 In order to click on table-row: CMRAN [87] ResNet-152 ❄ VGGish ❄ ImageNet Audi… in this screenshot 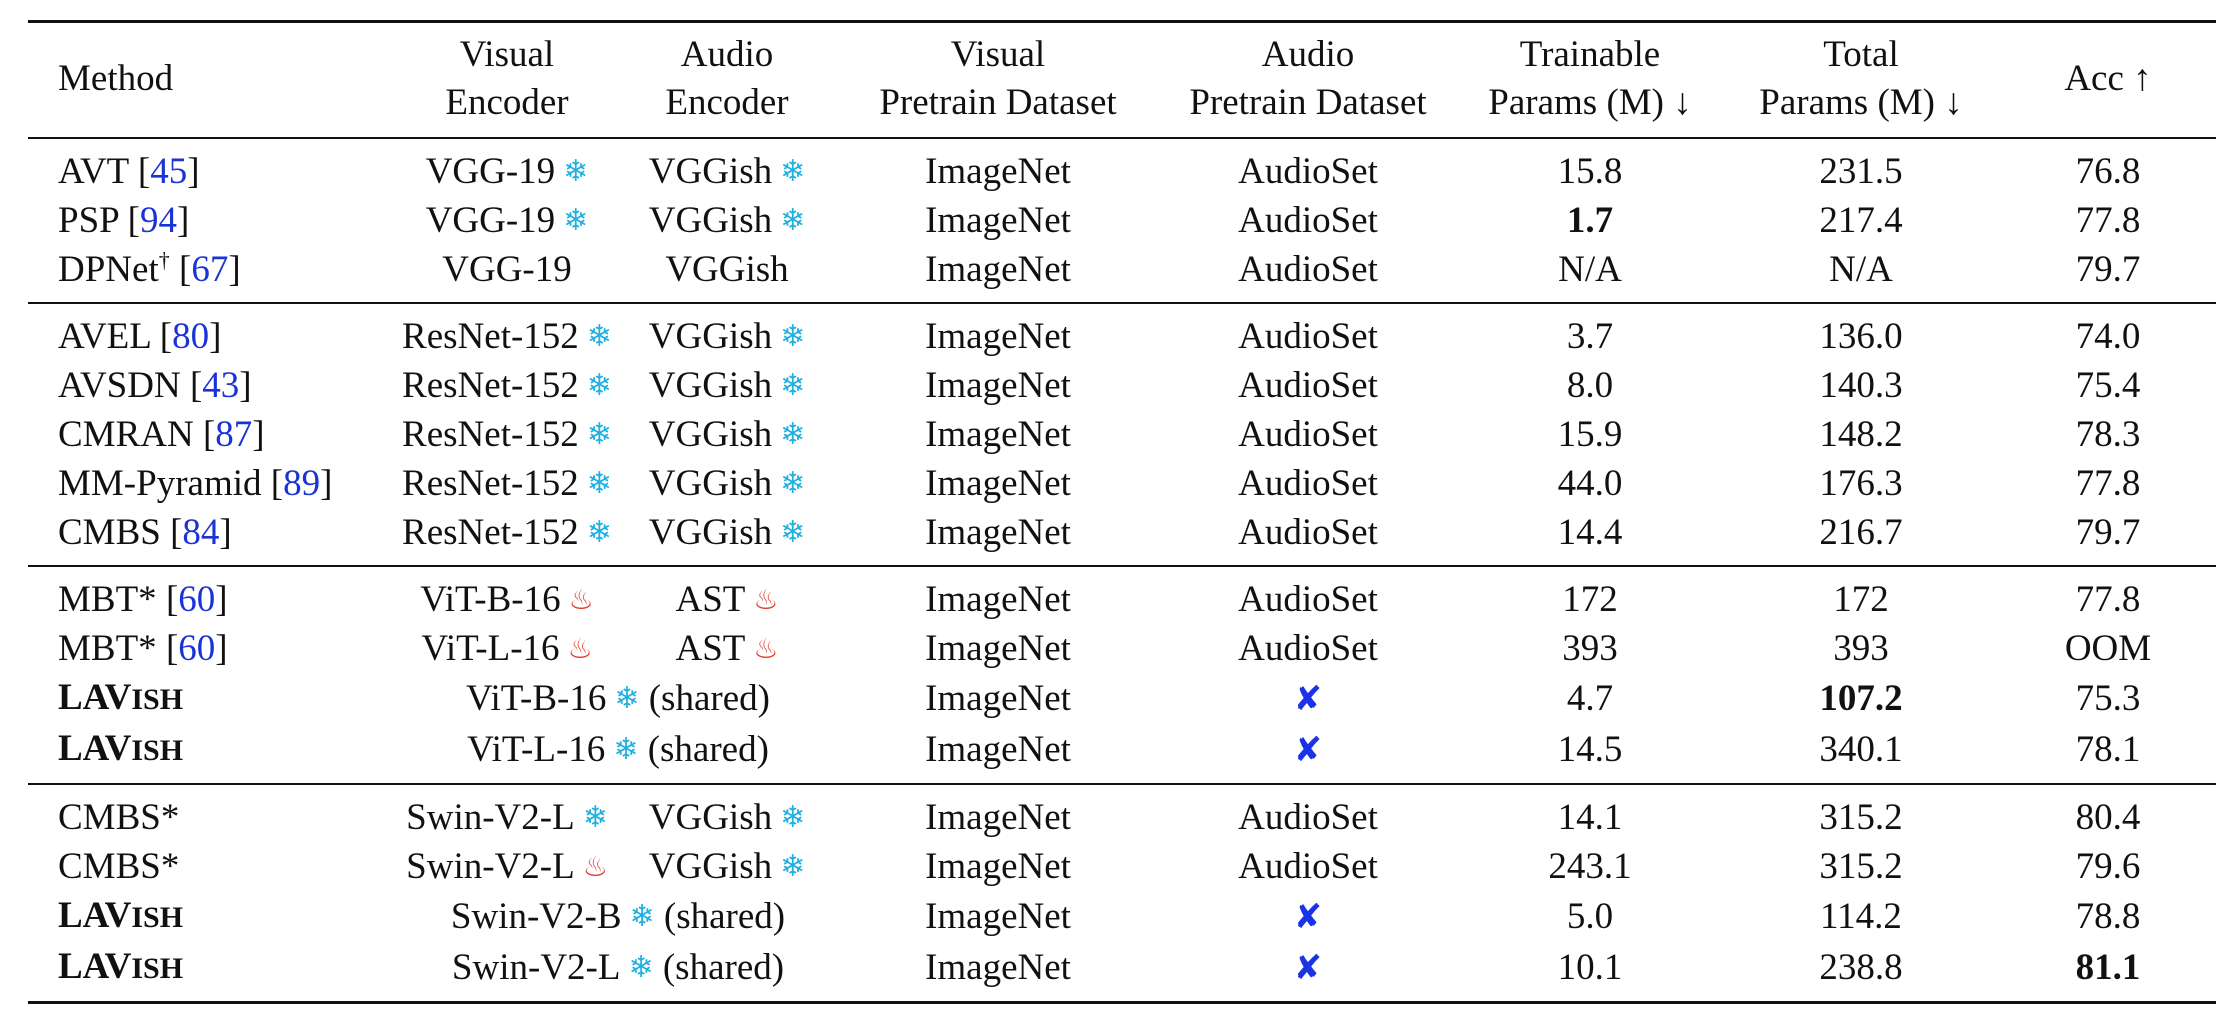, I will do `click(1122, 434)`.